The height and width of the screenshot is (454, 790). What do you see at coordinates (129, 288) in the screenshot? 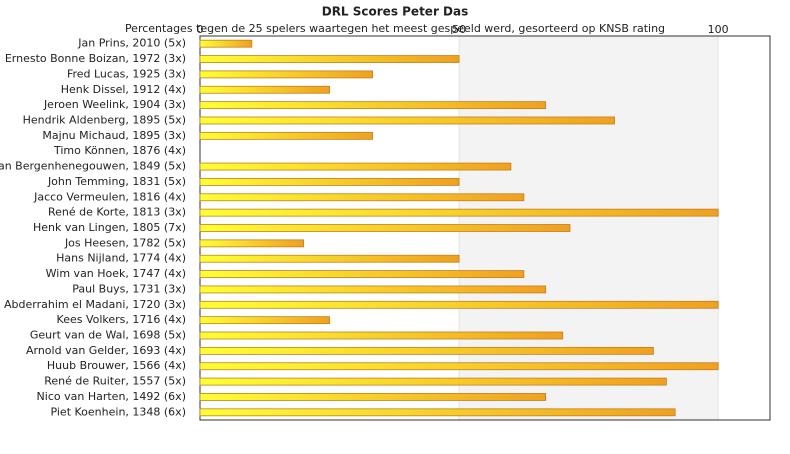
I see `y-tick-label: Paul Buys, 1731 (3x)` at bounding box center [129, 288].